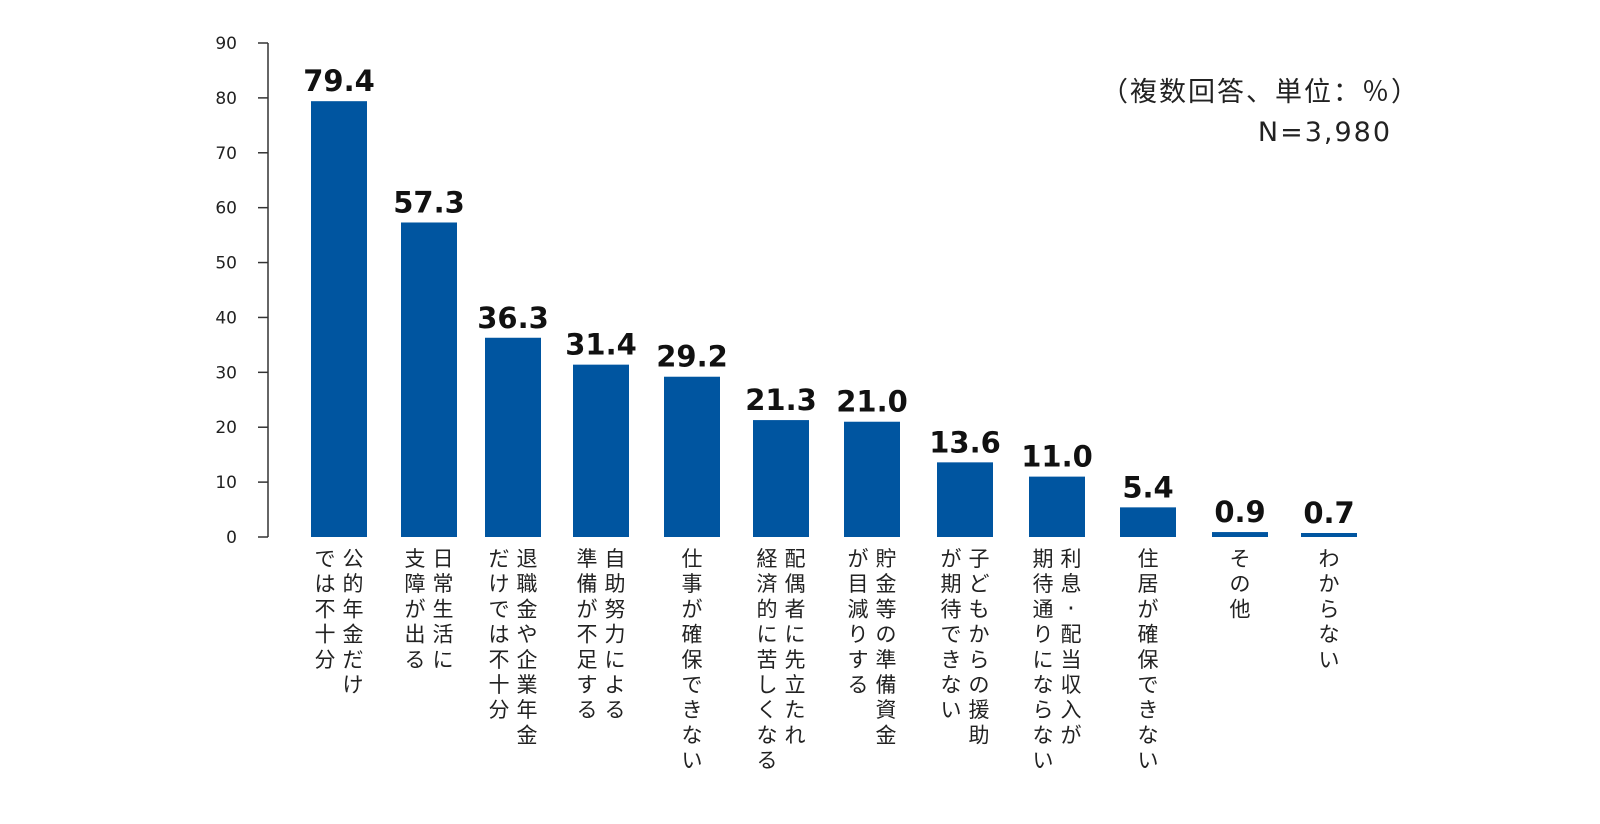 The image size is (1600, 824). What do you see at coordinates (527, 635) in the screenshot?
I see `category-char: や` at bounding box center [527, 635].